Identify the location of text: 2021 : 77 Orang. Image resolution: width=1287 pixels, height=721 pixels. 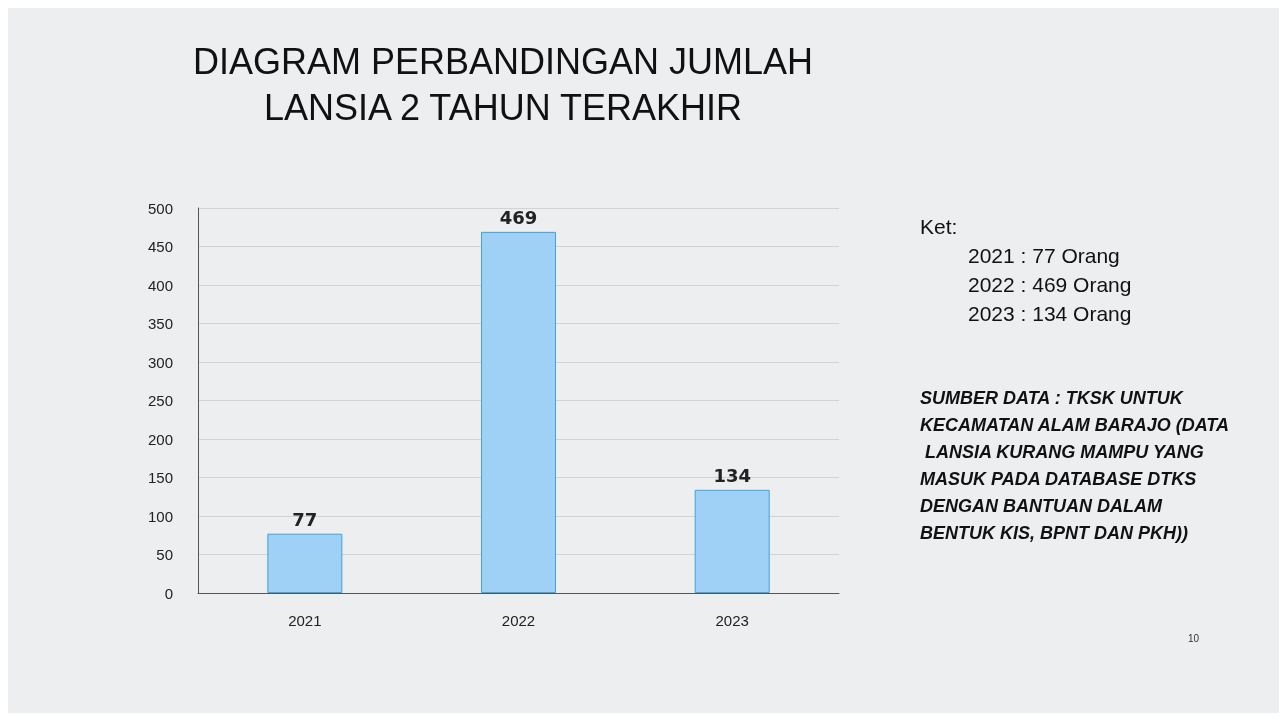
(1044, 255).